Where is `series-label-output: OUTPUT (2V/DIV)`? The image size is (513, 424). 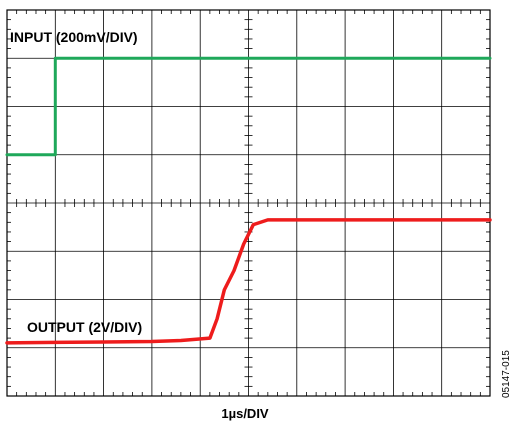
series-label-output: OUTPUT (2V/DIV) is located at coordinates (84, 327).